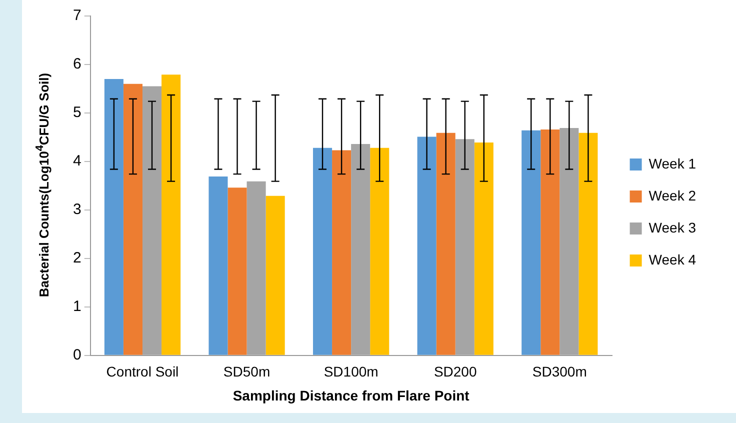 The image size is (736, 423). I want to click on y-tick-label: 3, so click(77, 209).